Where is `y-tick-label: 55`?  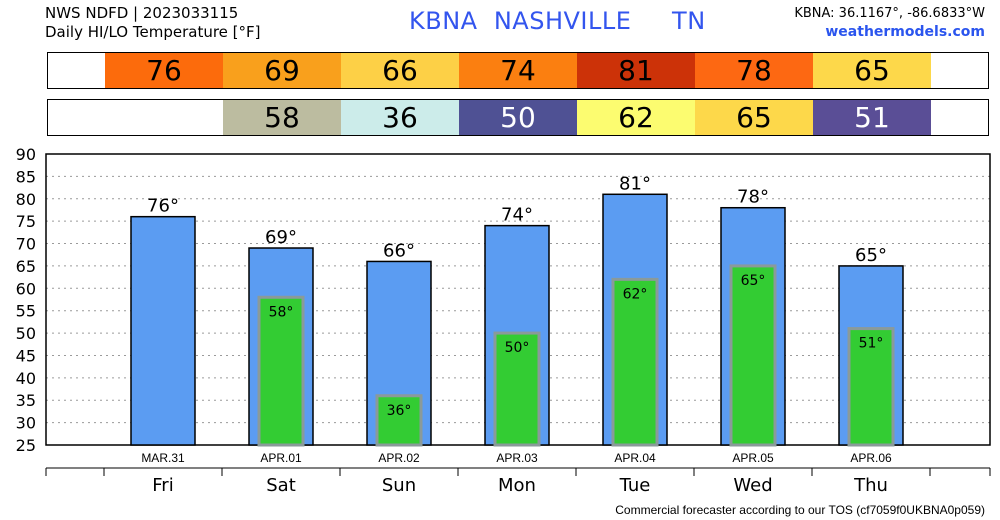 y-tick-label: 55 is located at coordinates (26, 311).